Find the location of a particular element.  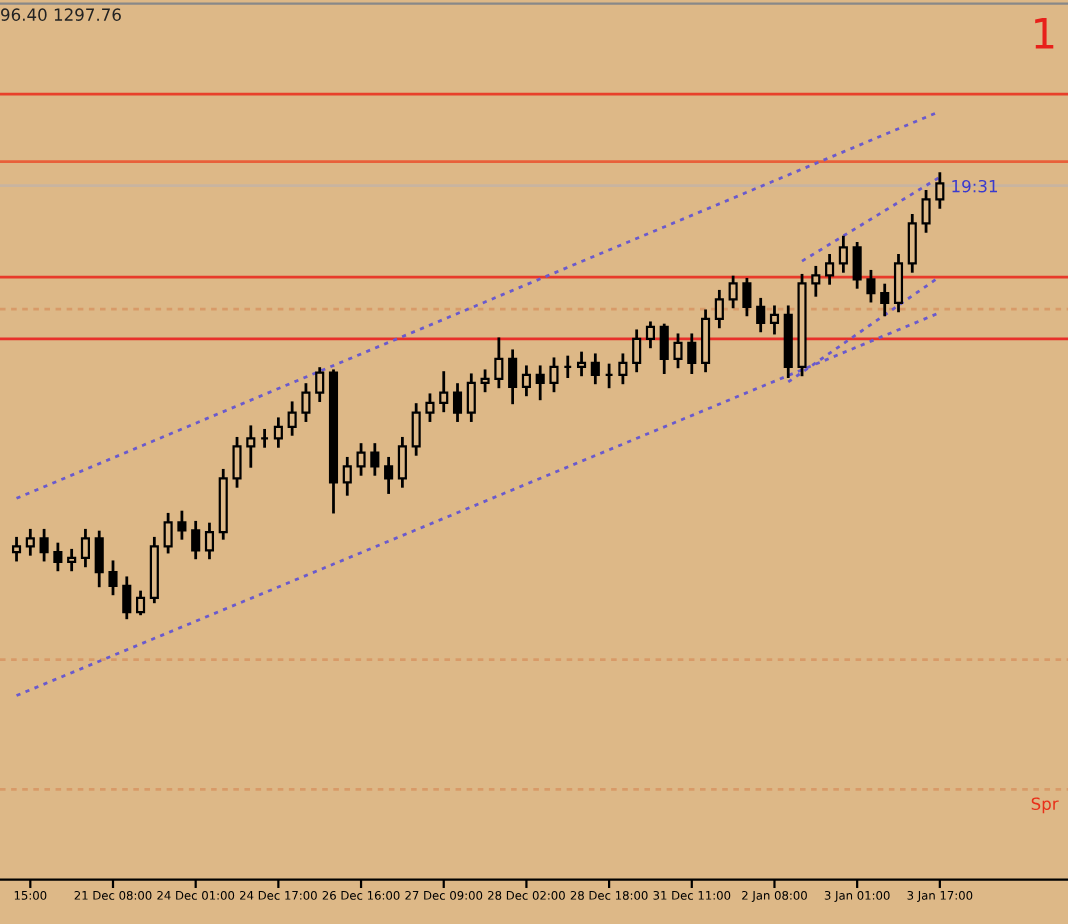

text: 1 is located at coordinates (1044, 33).